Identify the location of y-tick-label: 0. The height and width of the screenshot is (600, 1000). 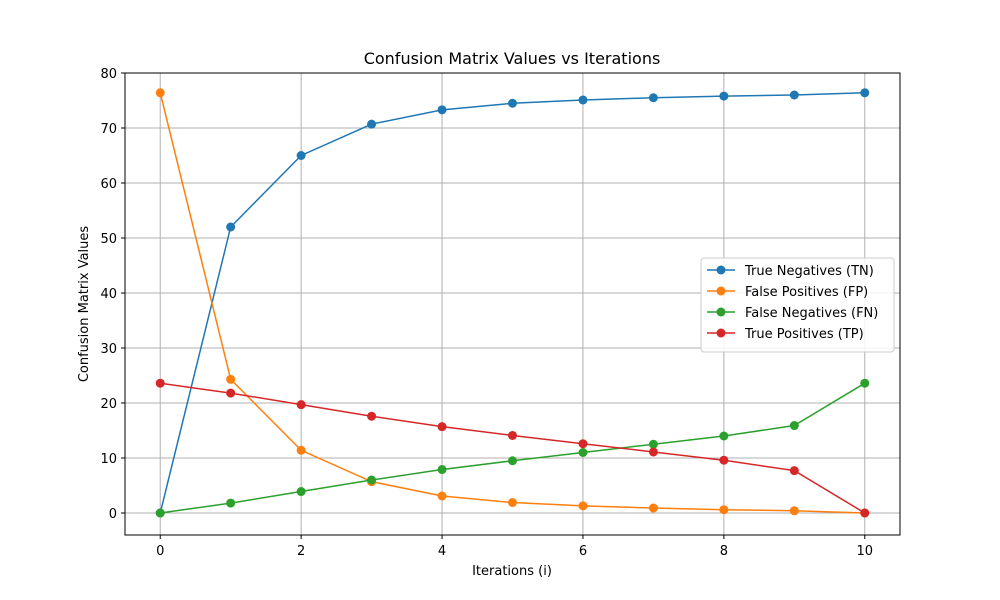
(113, 514).